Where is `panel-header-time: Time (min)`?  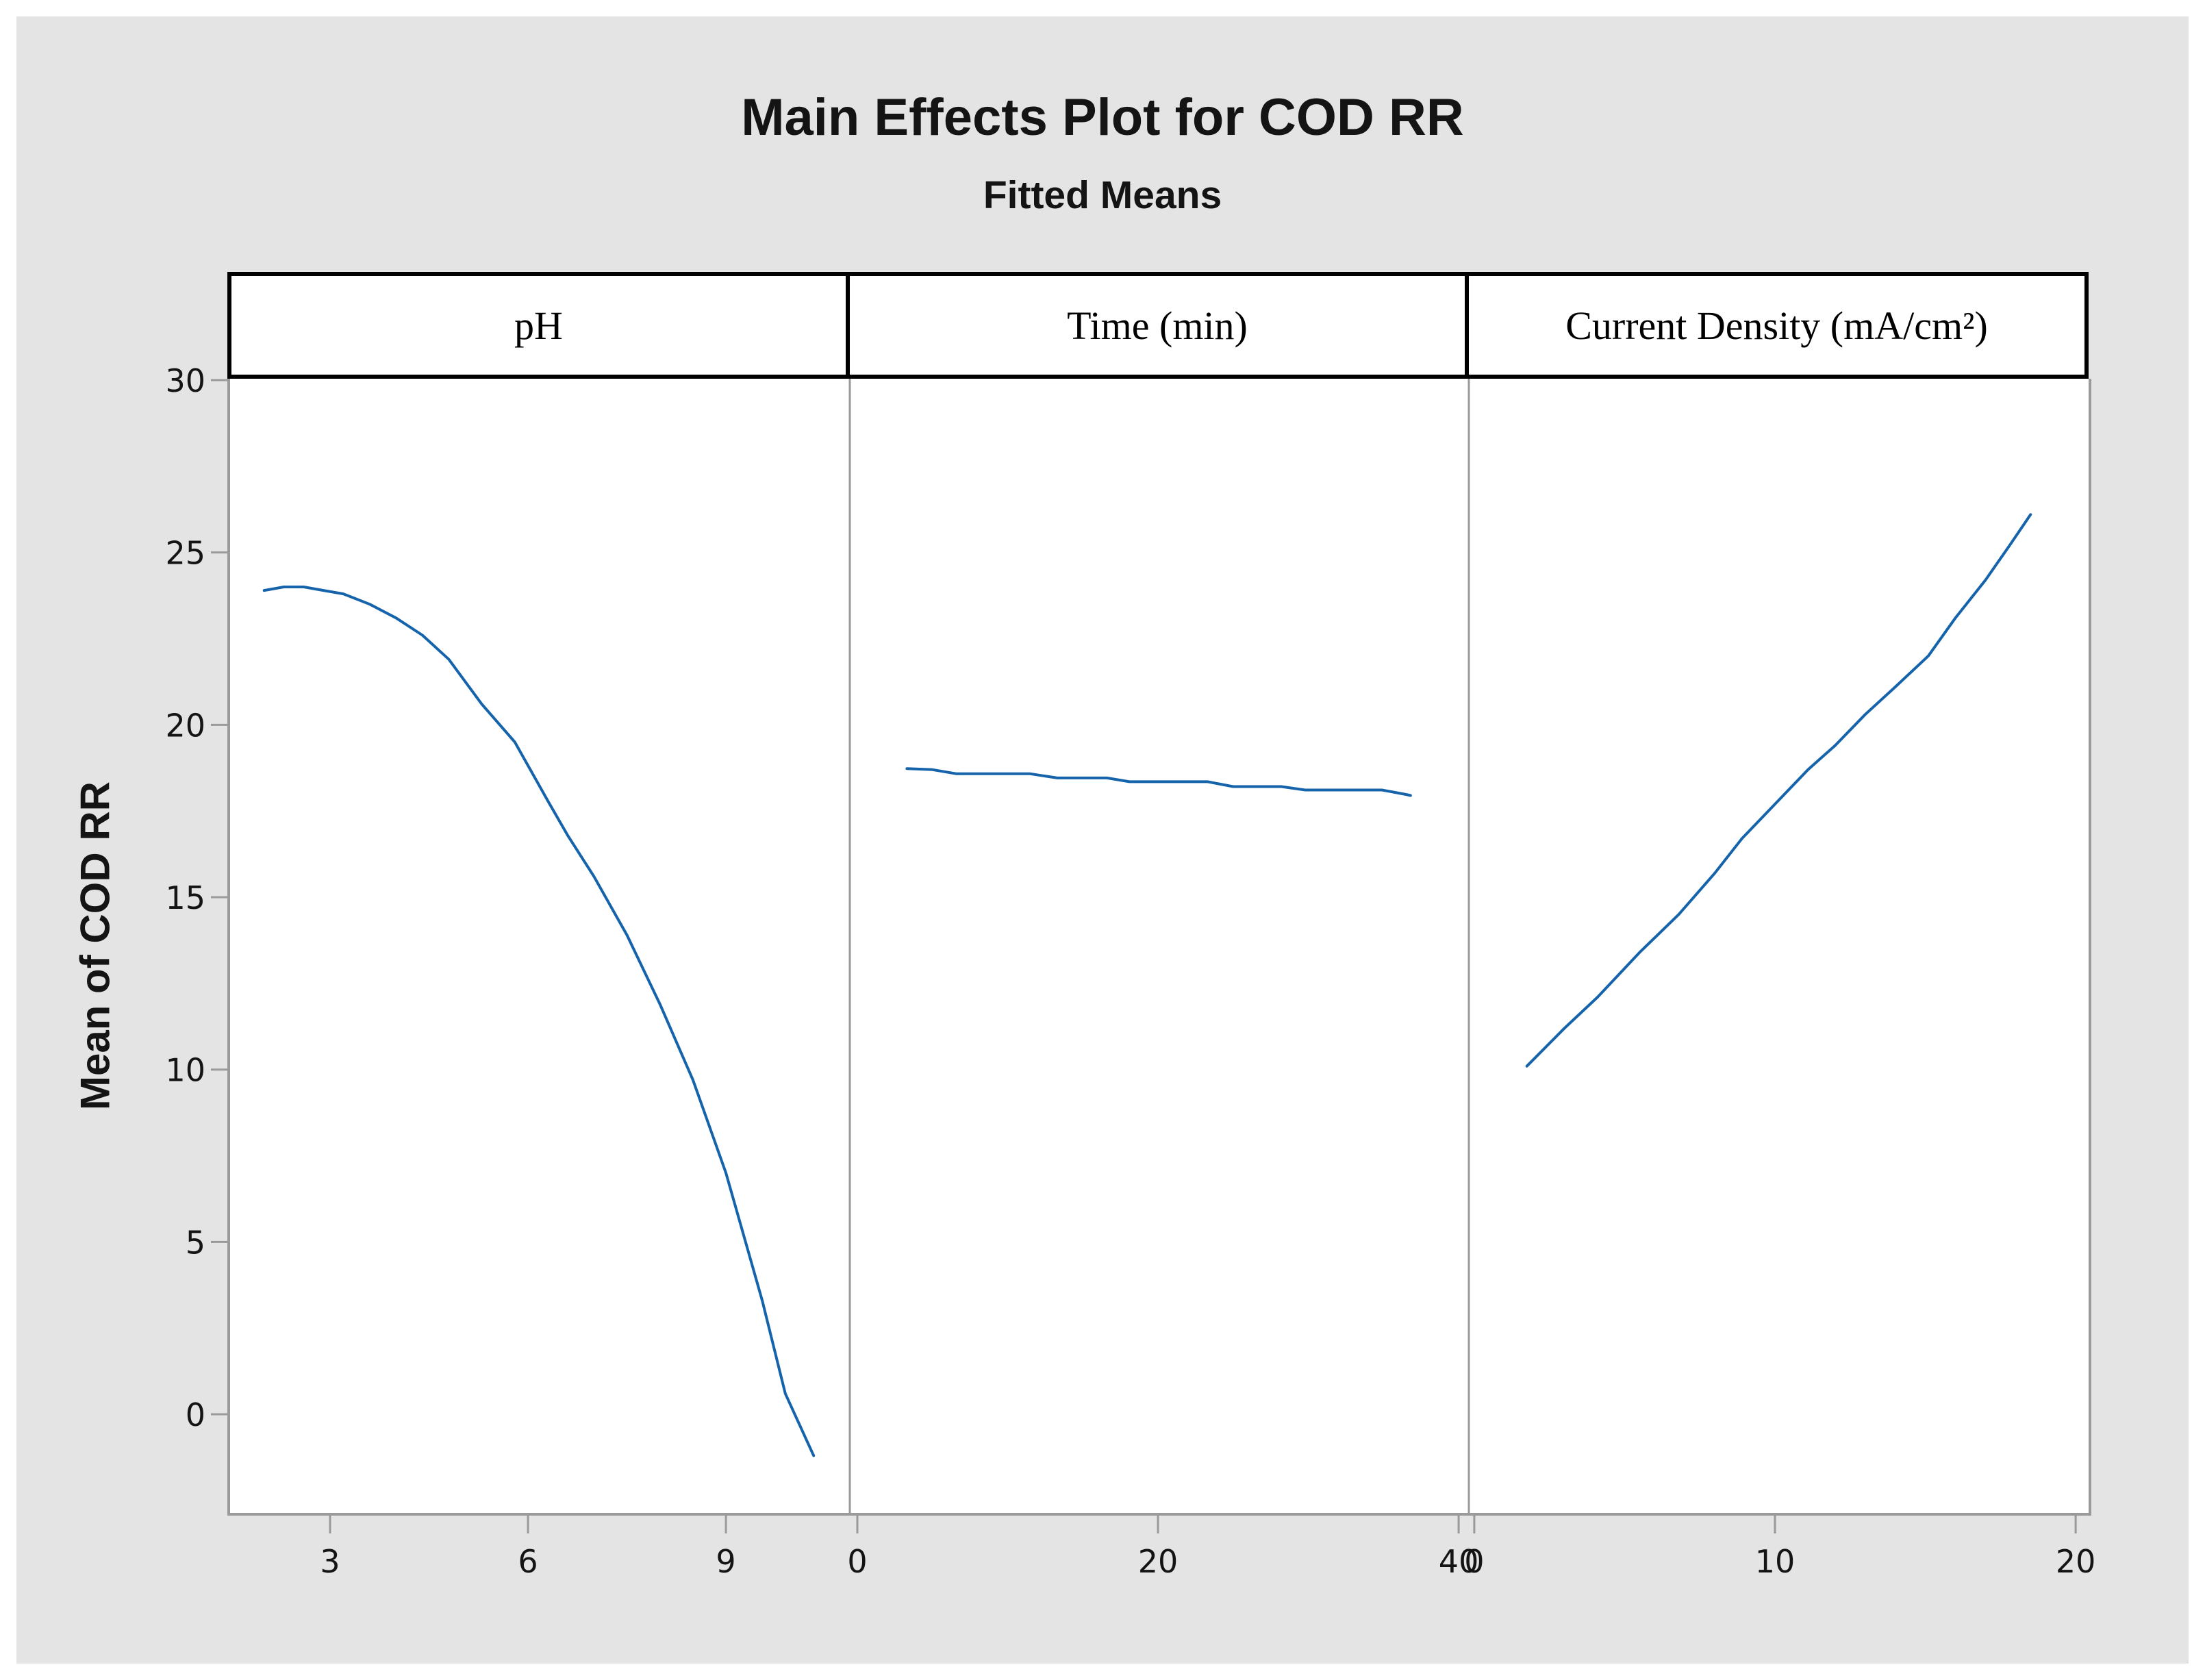
panel-header-time: Time (min) is located at coordinates (1157, 325).